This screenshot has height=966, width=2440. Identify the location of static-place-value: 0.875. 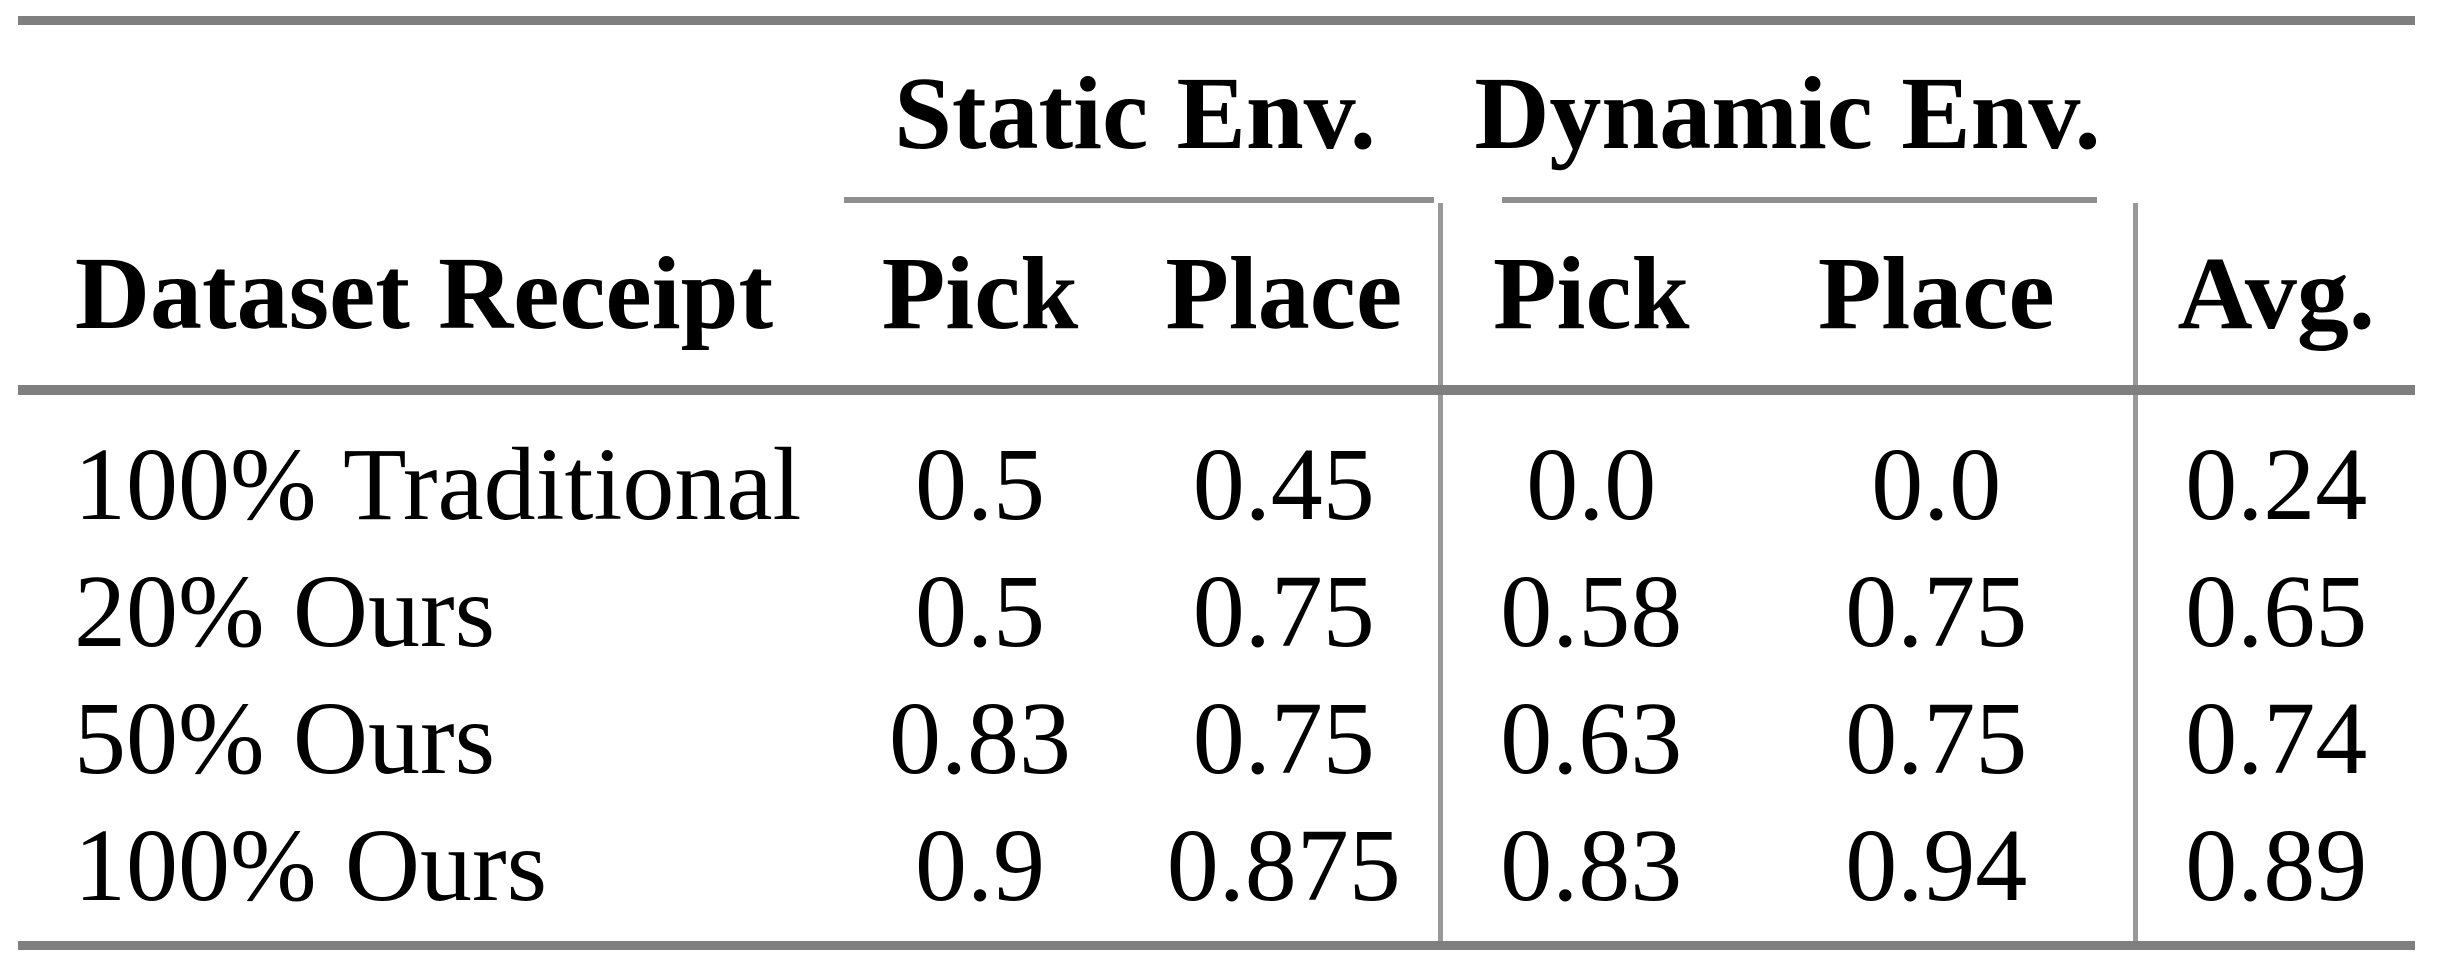
(1286, 874).